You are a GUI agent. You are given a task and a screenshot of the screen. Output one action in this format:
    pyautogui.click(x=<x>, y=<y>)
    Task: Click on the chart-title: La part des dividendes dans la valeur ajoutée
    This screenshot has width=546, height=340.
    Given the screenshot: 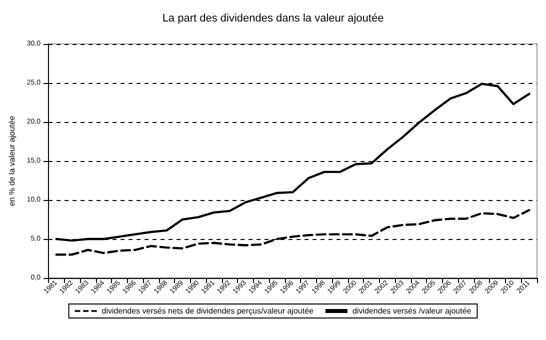 What is the action you would take?
    pyautogui.click(x=273, y=18)
    